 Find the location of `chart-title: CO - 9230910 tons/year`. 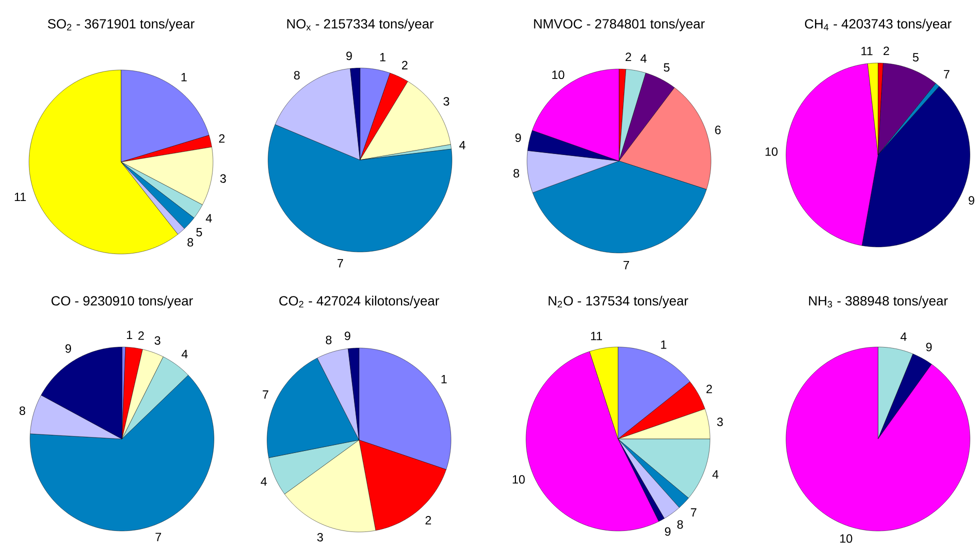

chart-title: CO - 9230910 tons/year is located at coordinates (122, 302).